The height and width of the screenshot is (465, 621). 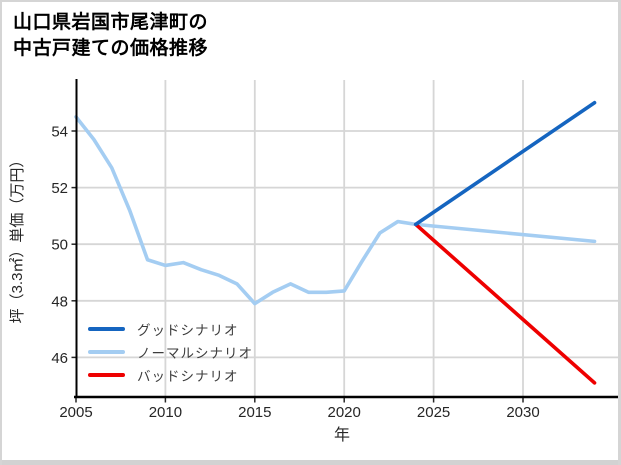 I want to click on legend-item-0: グッドシナリオ, so click(x=170, y=328).